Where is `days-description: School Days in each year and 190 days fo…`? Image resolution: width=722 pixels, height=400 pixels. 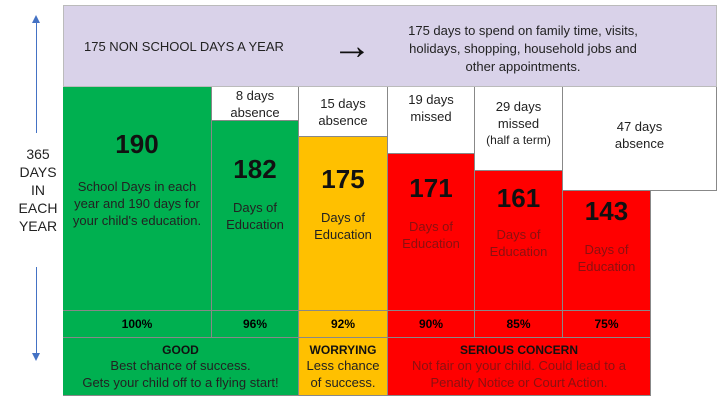
days-description: School Days in each year and 190 days fo… is located at coordinates (137, 203).